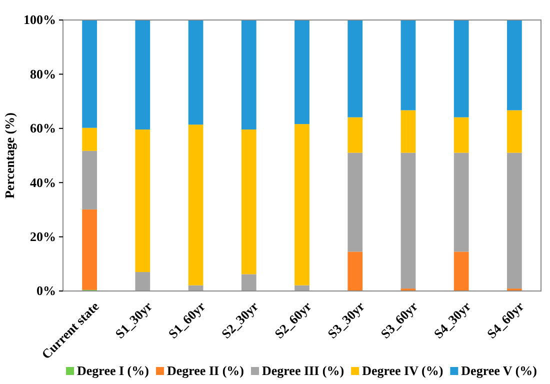 This screenshot has width=550, height=384. Describe the element at coordinates (43, 128) in the screenshot. I see `y-tick-label: 60%` at that location.